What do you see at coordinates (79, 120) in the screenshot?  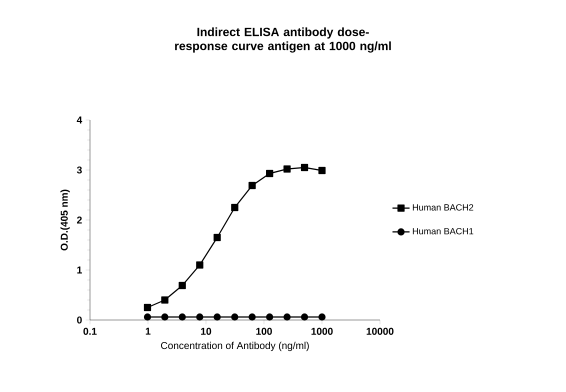 I see `y-tick-label: 4` at bounding box center [79, 120].